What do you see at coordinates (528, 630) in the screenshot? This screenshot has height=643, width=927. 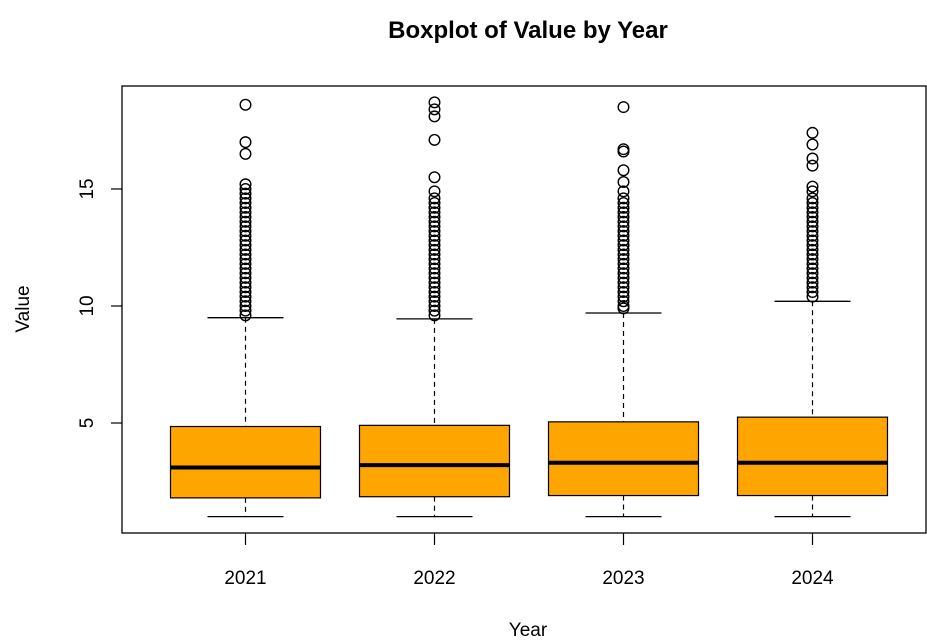 I see `x-axis-label: Year` at bounding box center [528, 630].